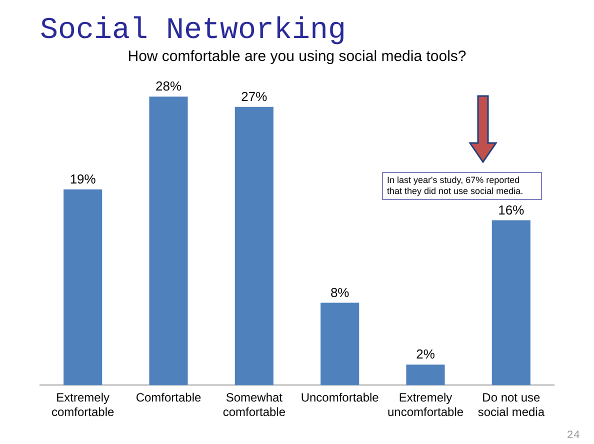 The width and height of the screenshot is (594, 444). I want to click on data-label: 27%, so click(254, 96).